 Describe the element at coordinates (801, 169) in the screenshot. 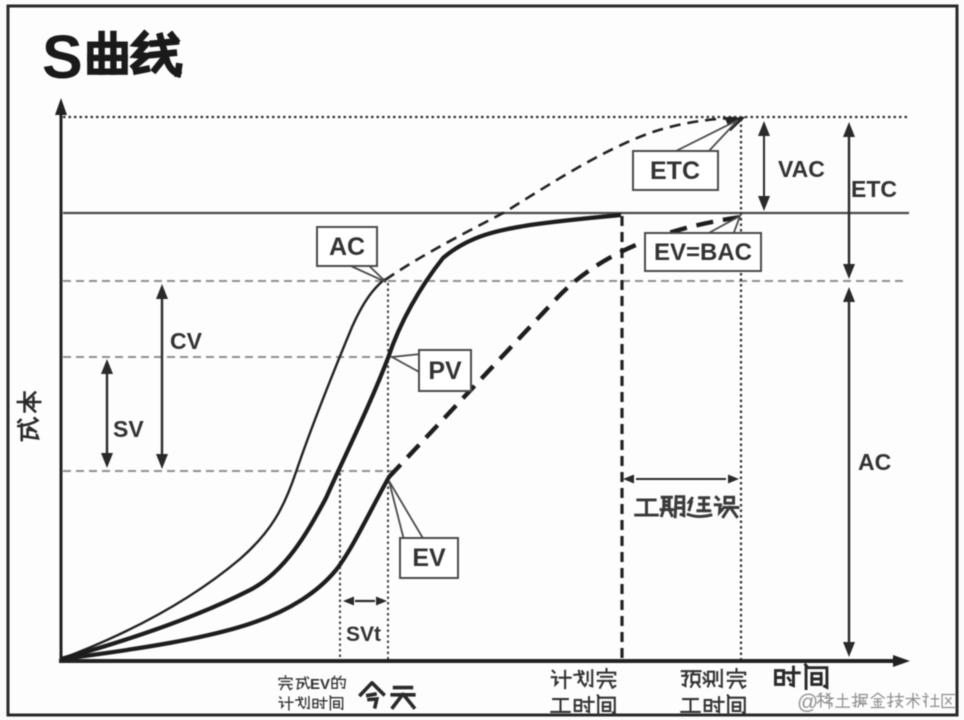

I see `svg-text: VAC` at that location.